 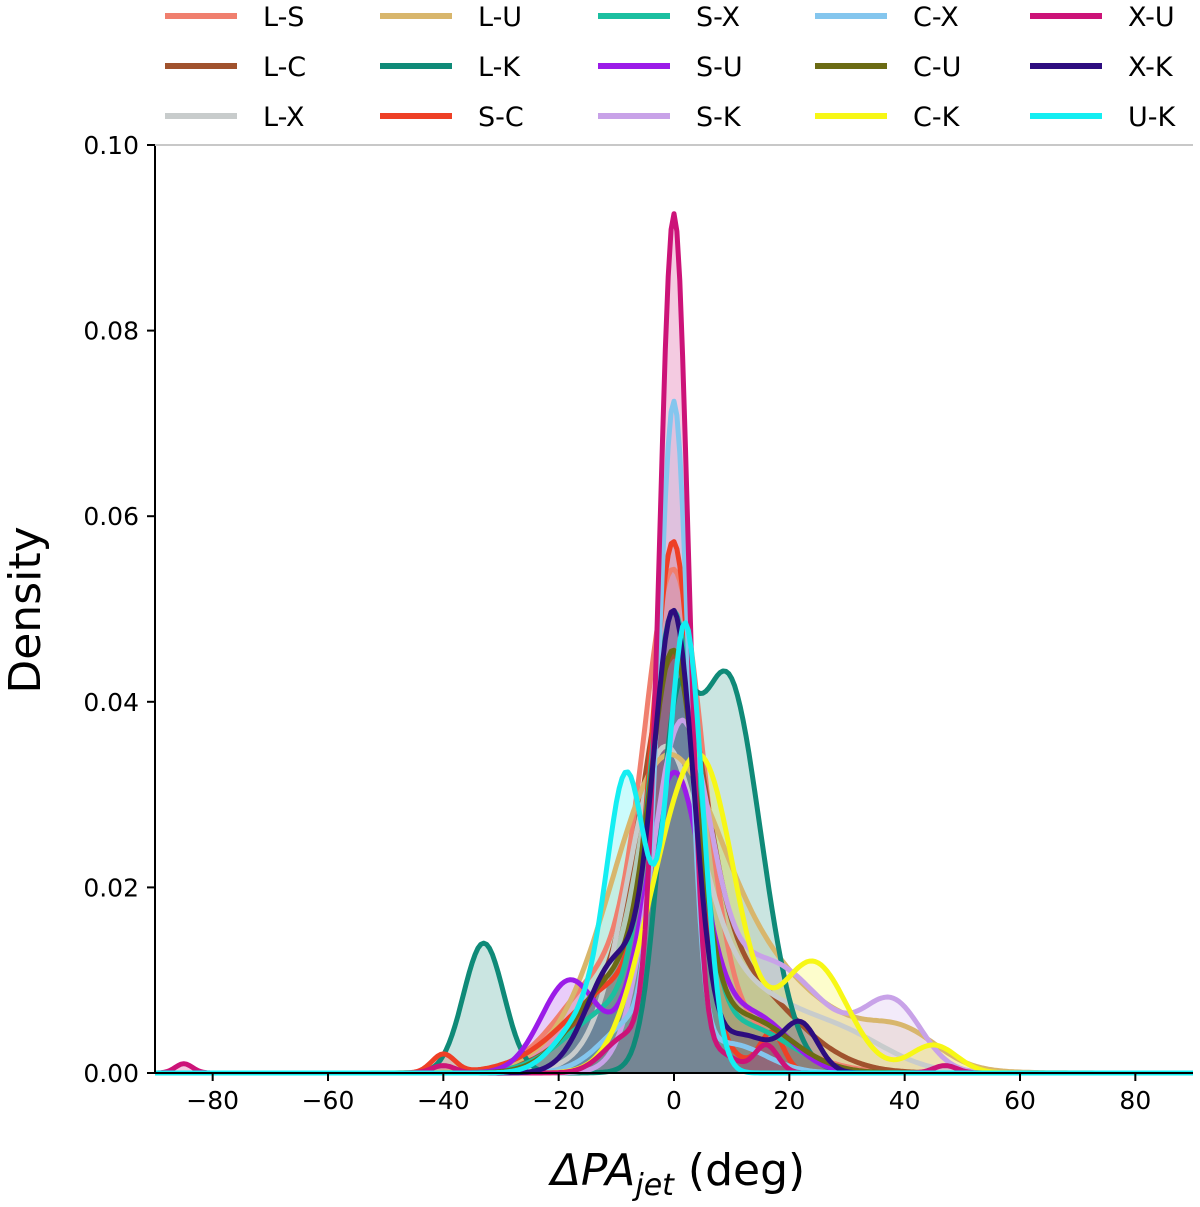 What do you see at coordinates (111, 1073) in the screenshot?
I see `y-tick-label: 0.00` at bounding box center [111, 1073].